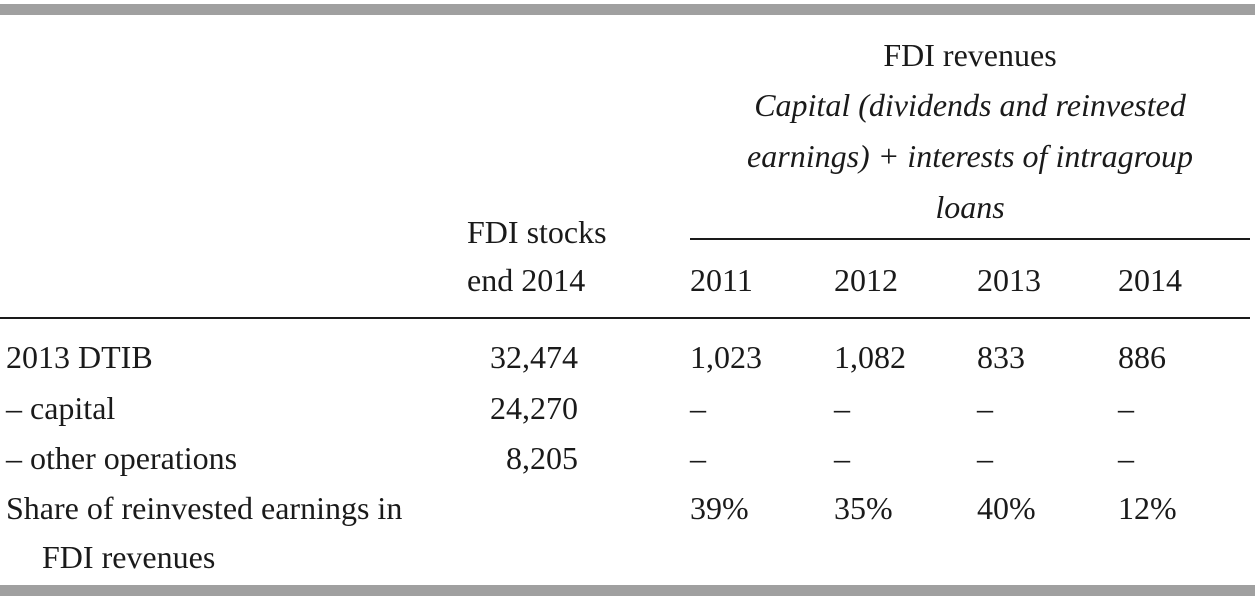  I want to click on group-title: FDI revenues, so click(970, 55).